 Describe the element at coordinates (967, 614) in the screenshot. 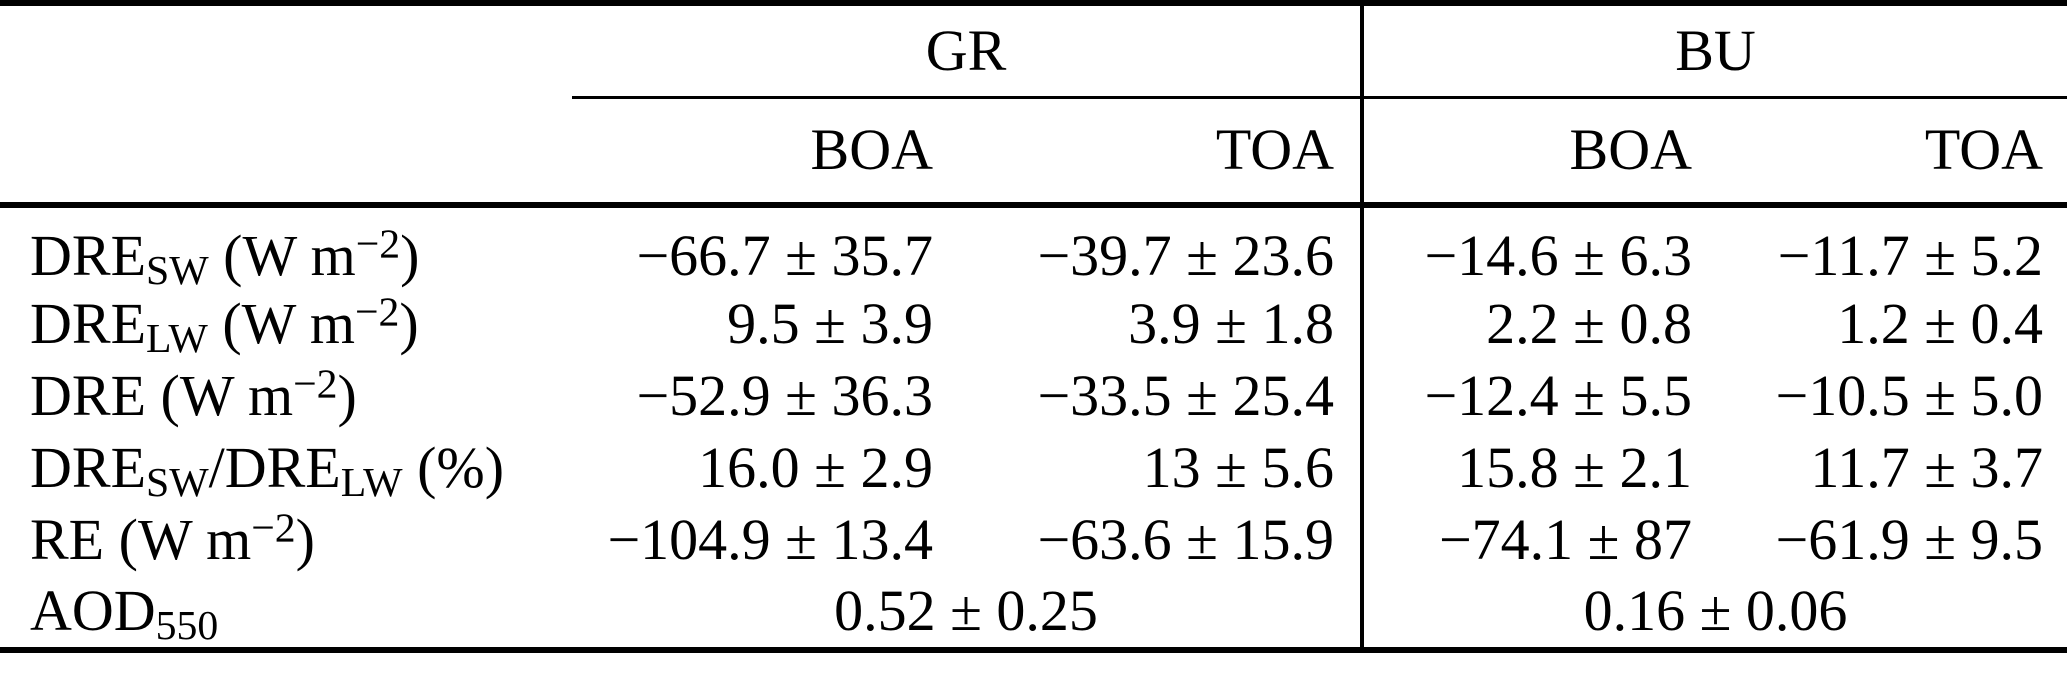

I see `cell-aod550-gr: 0.52 ± 0.25` at that location.